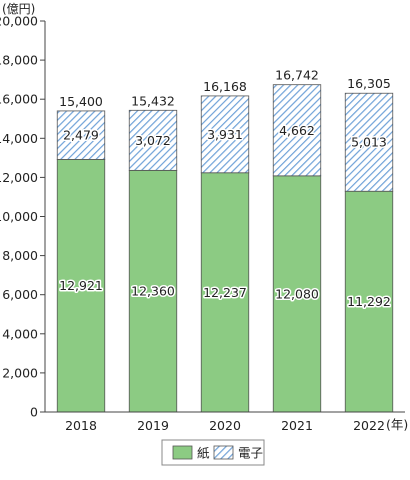 The width and height of the screenshot is (410, 480). I want to click on bar-value-label: 12,080, so click(297, 293).